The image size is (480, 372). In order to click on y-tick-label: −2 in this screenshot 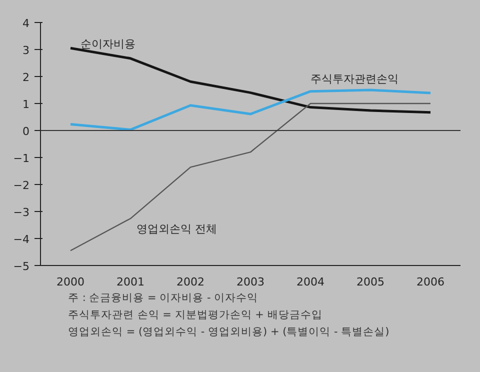, I will do `click(21, 185)`.